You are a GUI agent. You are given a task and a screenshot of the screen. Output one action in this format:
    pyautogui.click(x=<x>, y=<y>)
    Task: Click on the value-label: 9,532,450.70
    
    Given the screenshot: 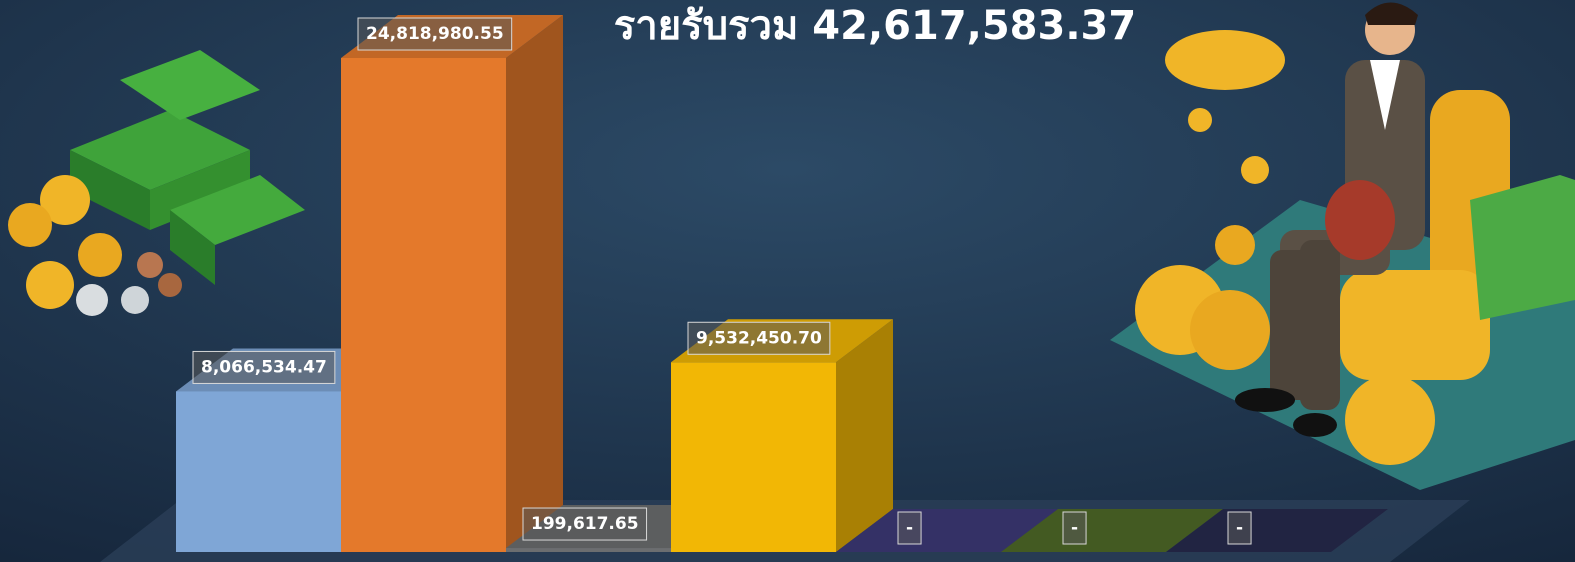 What is the action you would take?
    pyautogui.click(x=759, y=338)
    